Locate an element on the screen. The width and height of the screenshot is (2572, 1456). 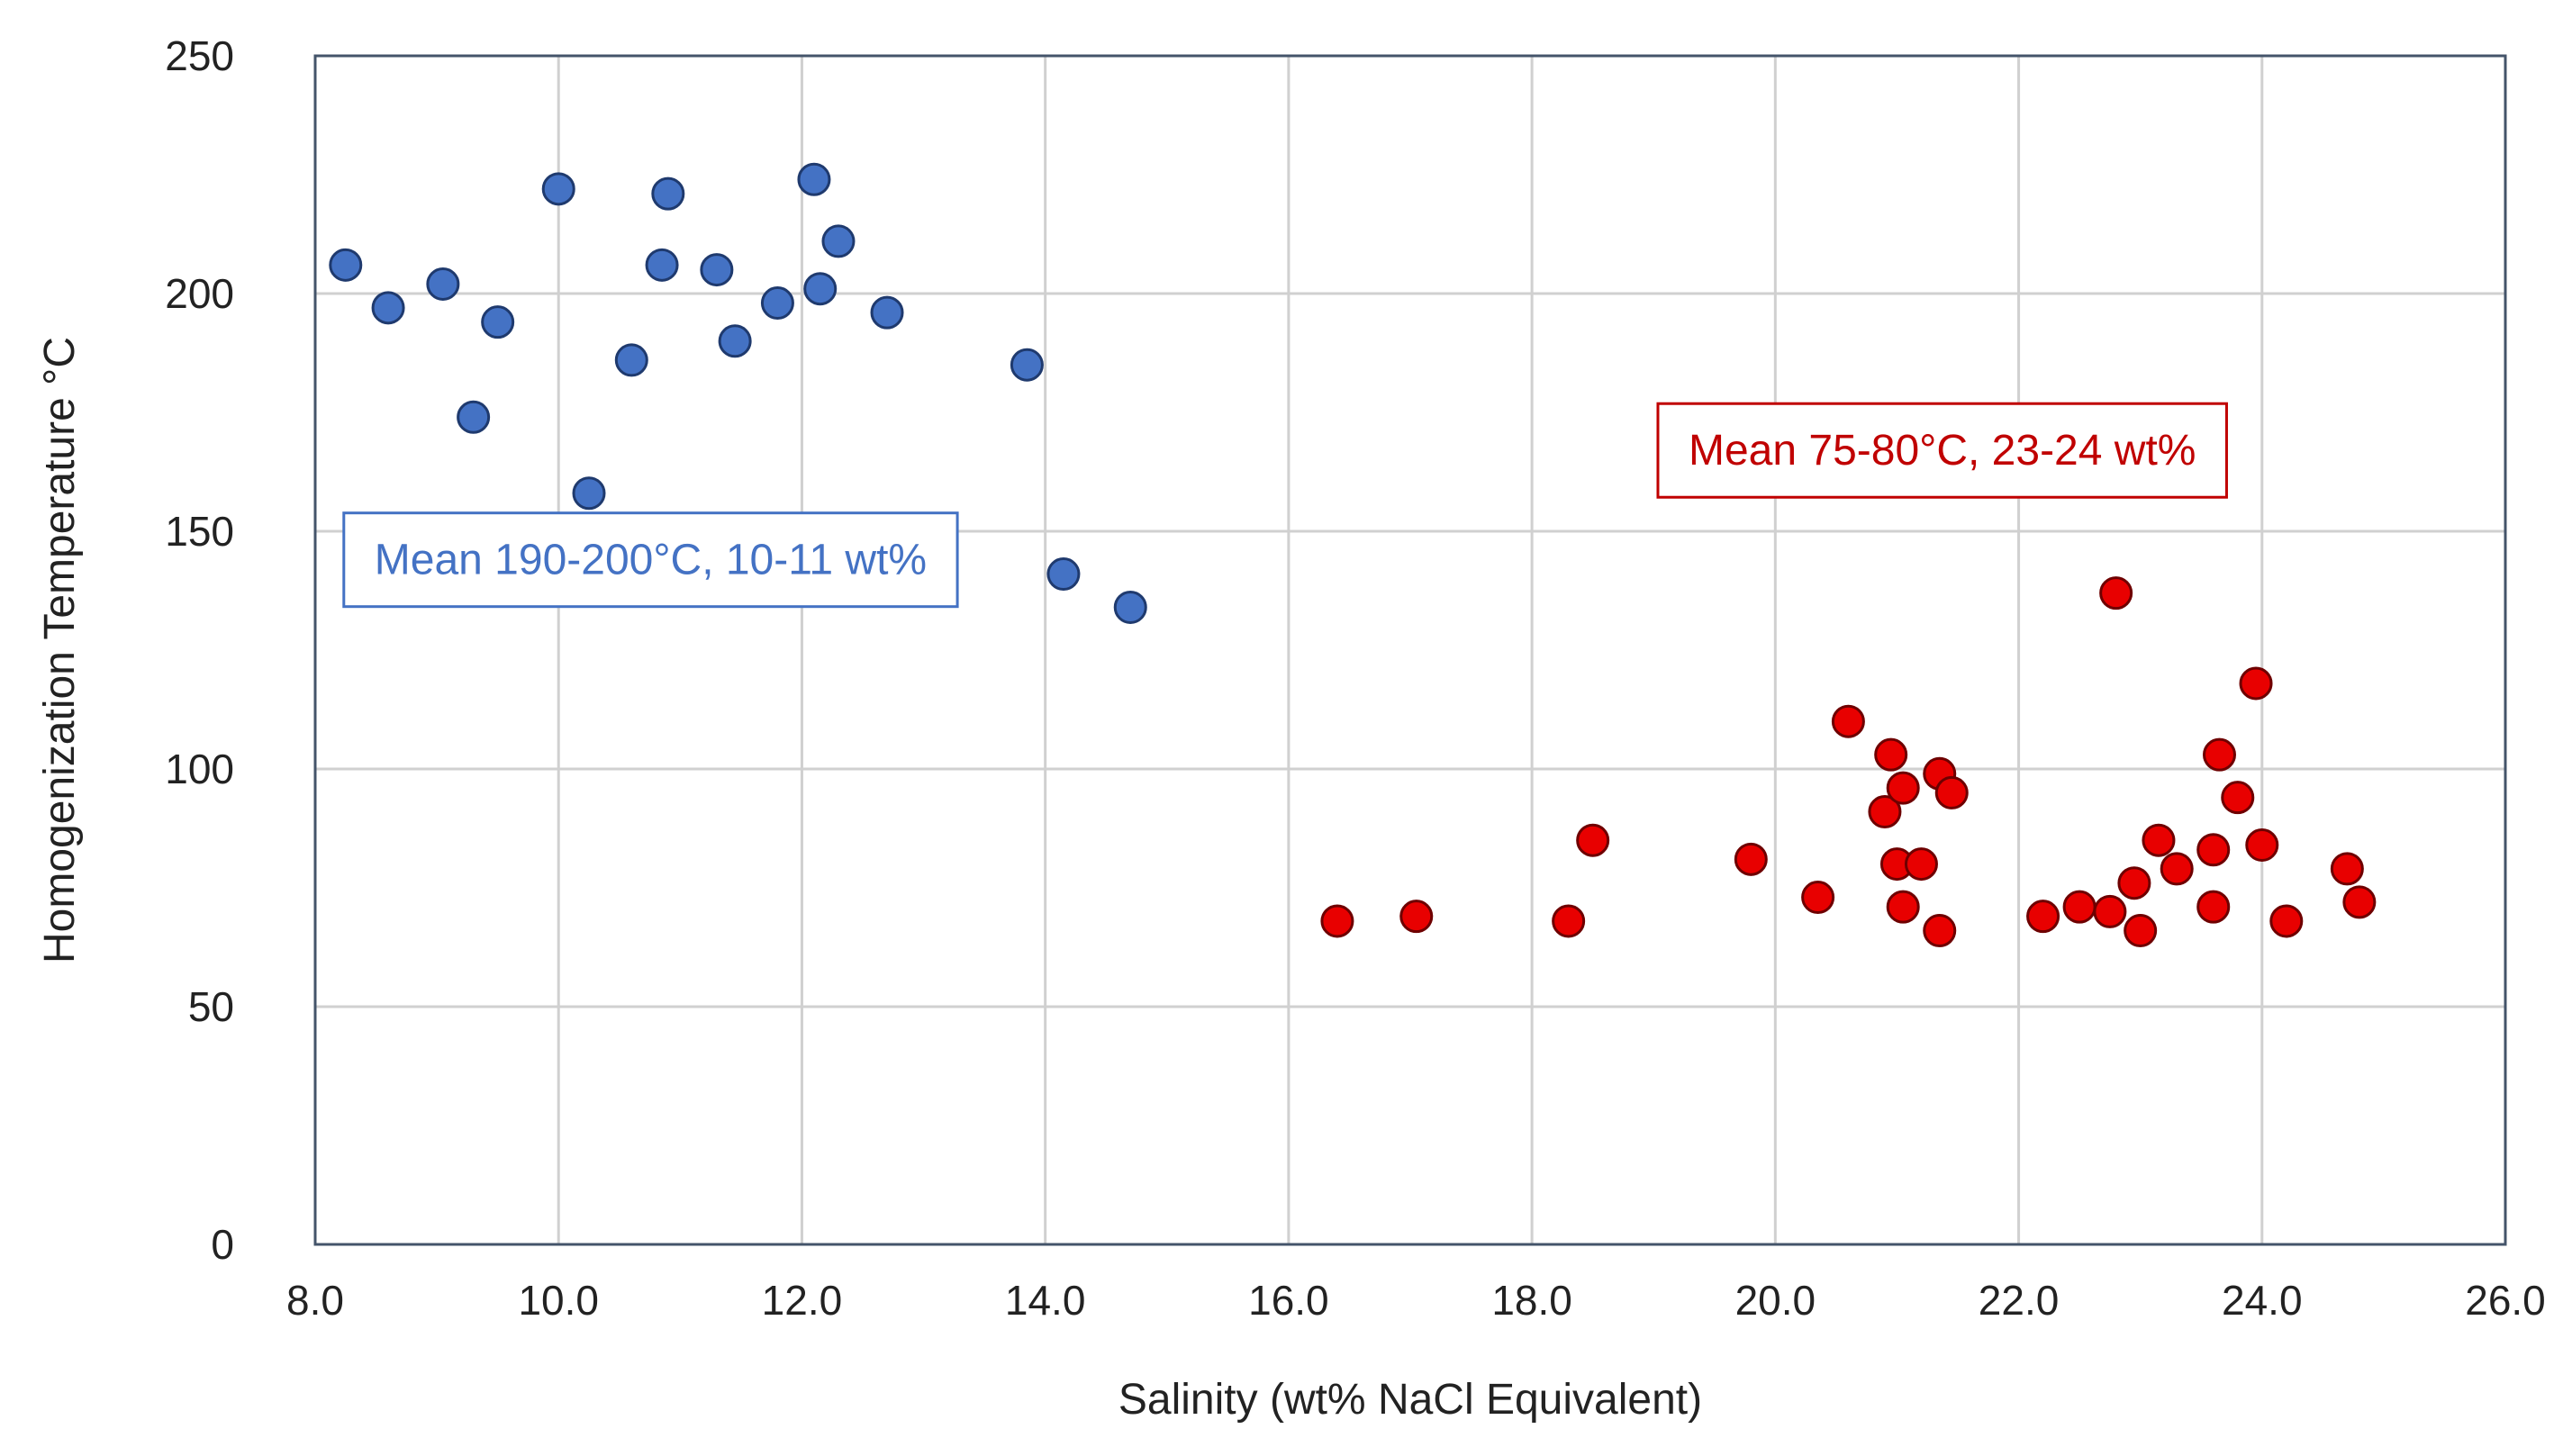
y-tick-label: 150 is located at coordinates (199, 531).